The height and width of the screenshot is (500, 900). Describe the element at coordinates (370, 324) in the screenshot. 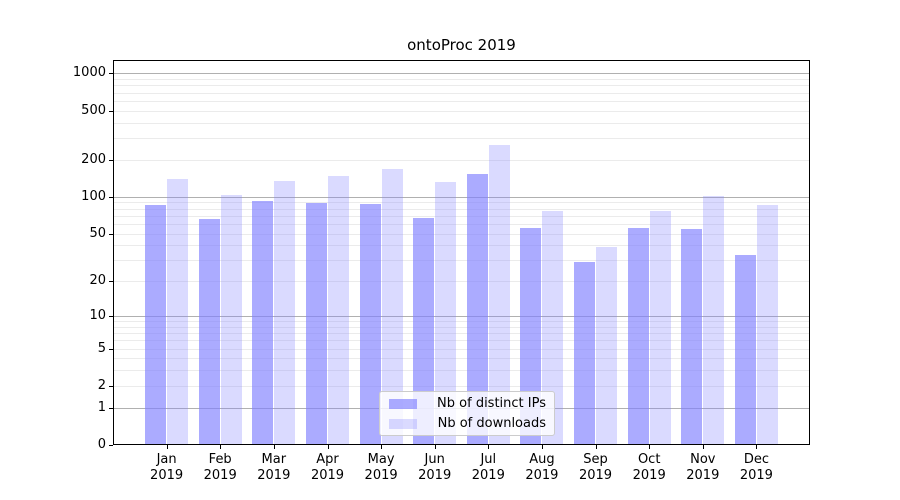

I see `bar-distinct-ips-may` at that location.